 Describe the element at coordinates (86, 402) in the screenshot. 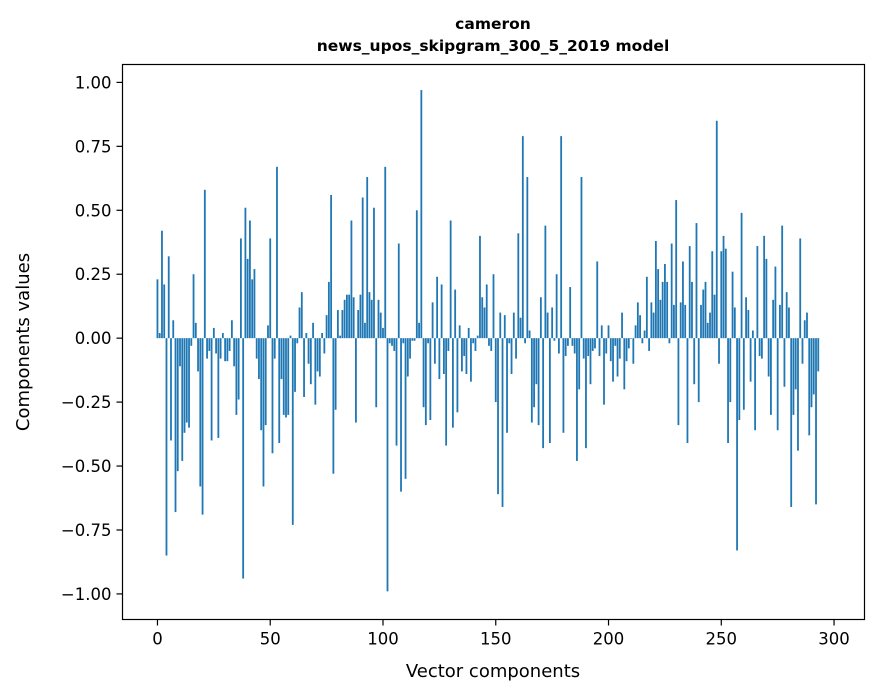

I see `y-tick-label: −0.25` at that location.